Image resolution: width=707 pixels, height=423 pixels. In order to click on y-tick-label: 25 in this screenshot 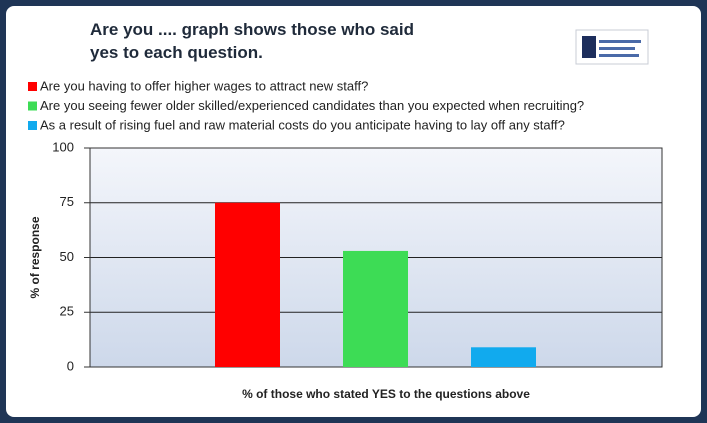, I will do `click(67, 311)`.